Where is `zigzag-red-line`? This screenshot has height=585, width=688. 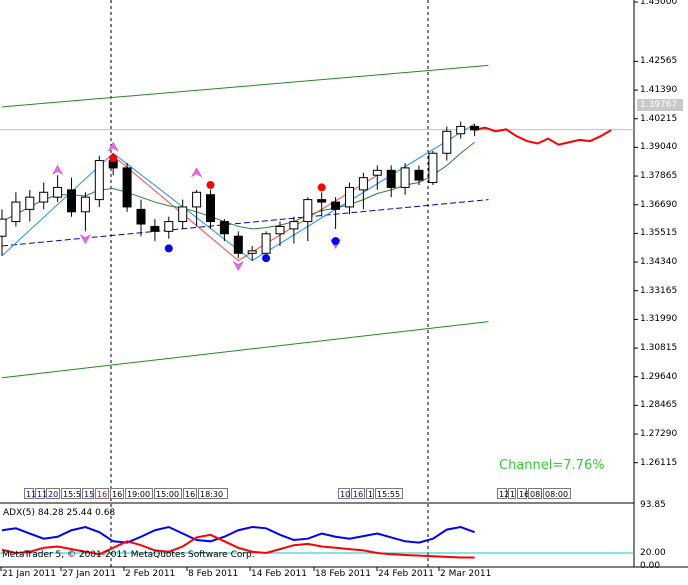 zigzag-red-line is located at coordinates (245, 208).